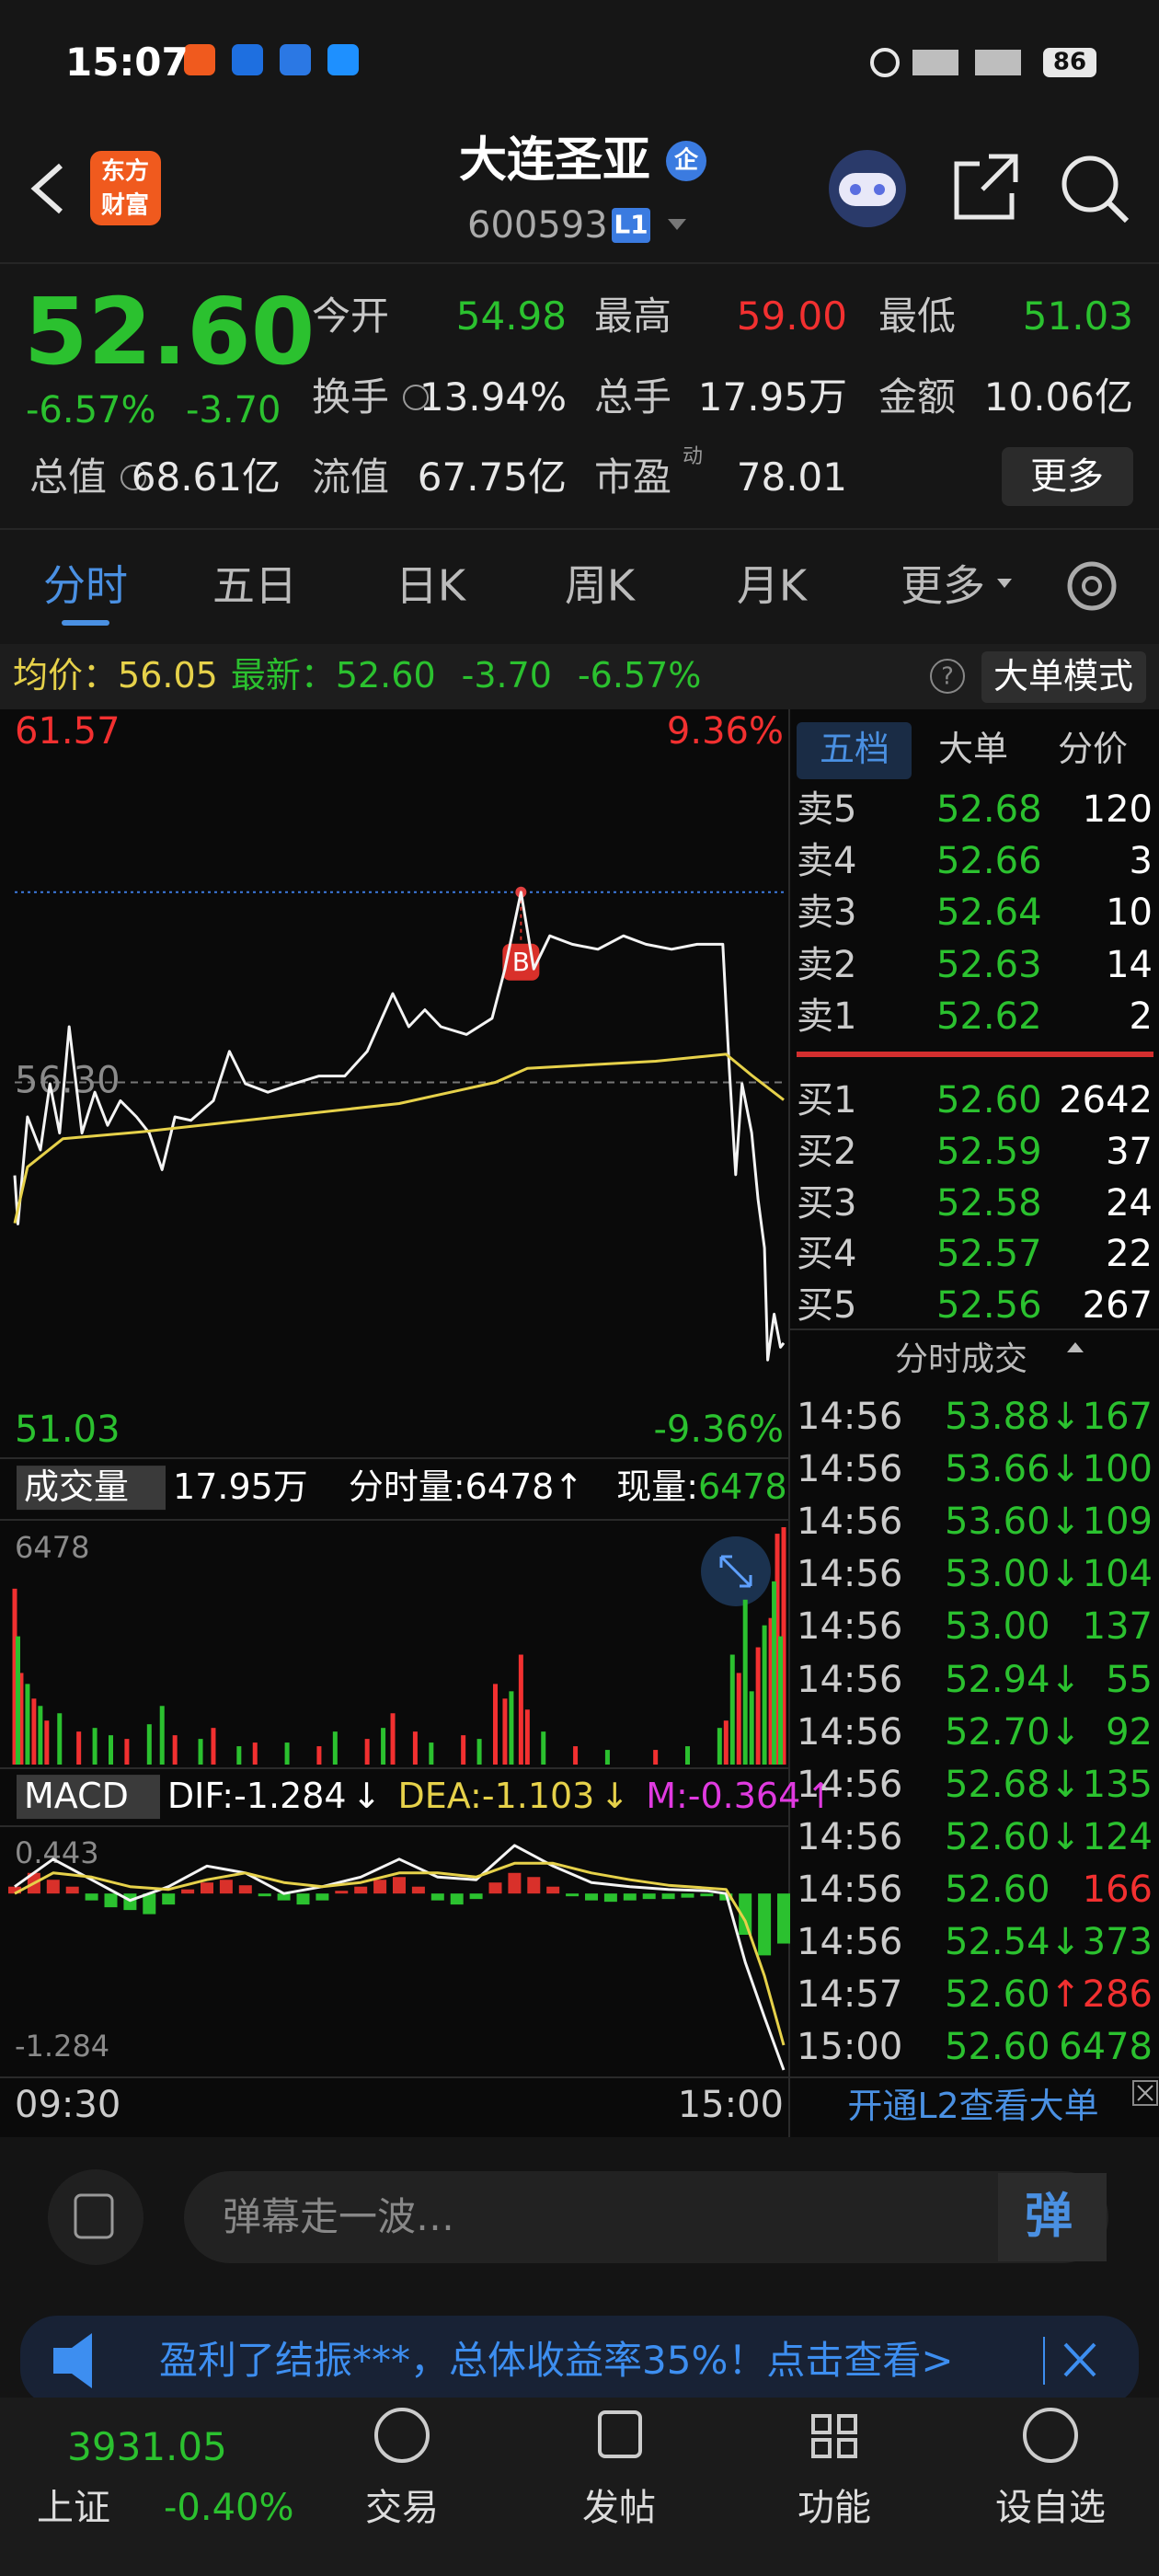 Image resolution: width=1159 pixels, height=2576 pixels. I want to click on nav-item: 发帖, so click(619, 2508).